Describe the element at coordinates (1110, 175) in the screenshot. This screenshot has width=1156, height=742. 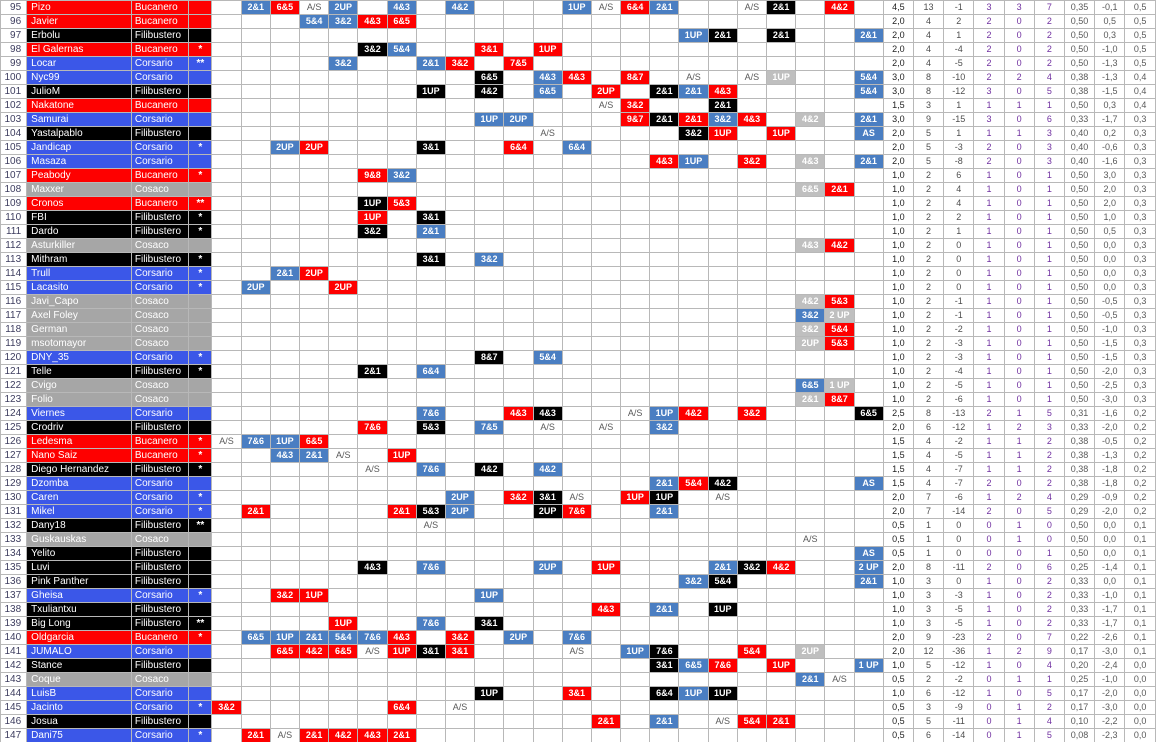
I see `stat-cell: 3,0` at that location.